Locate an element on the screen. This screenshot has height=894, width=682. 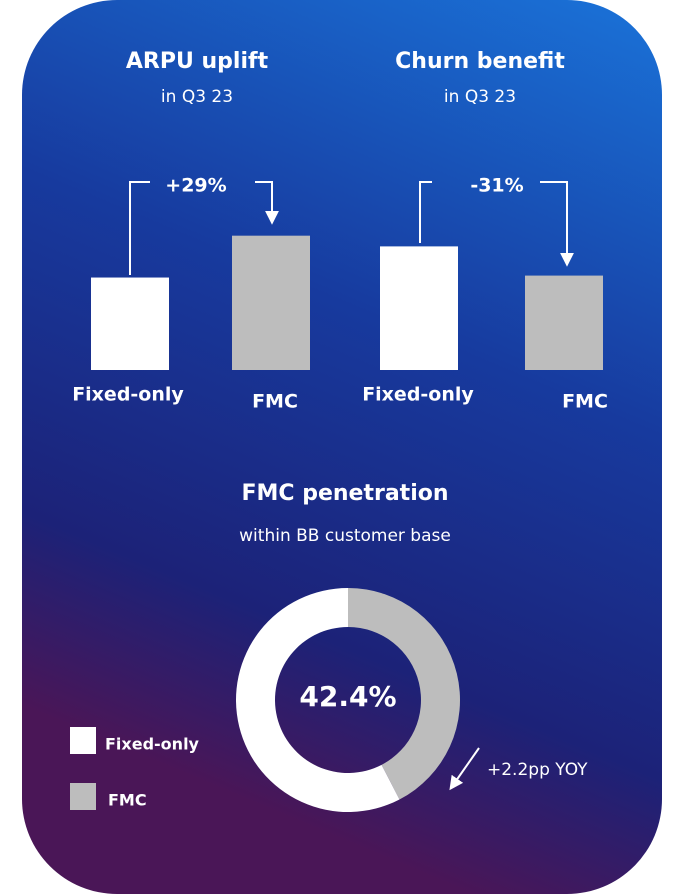
chart-title: ARPU uplift is located at coordinates (197, 61).